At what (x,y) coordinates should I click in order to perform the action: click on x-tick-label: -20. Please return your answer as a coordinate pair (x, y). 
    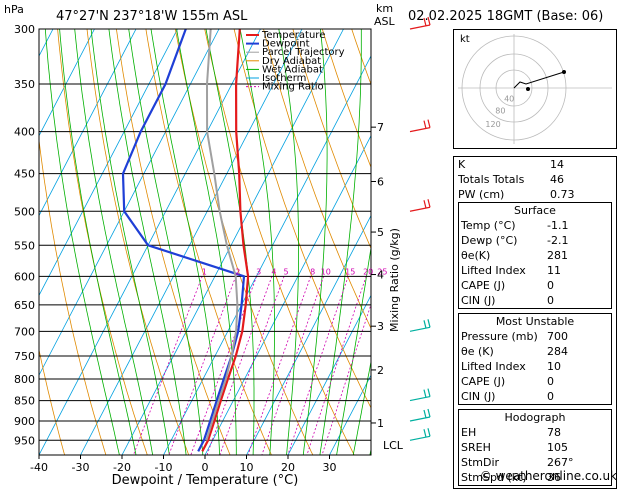
    Looking at the image, I should click on (122, 467).